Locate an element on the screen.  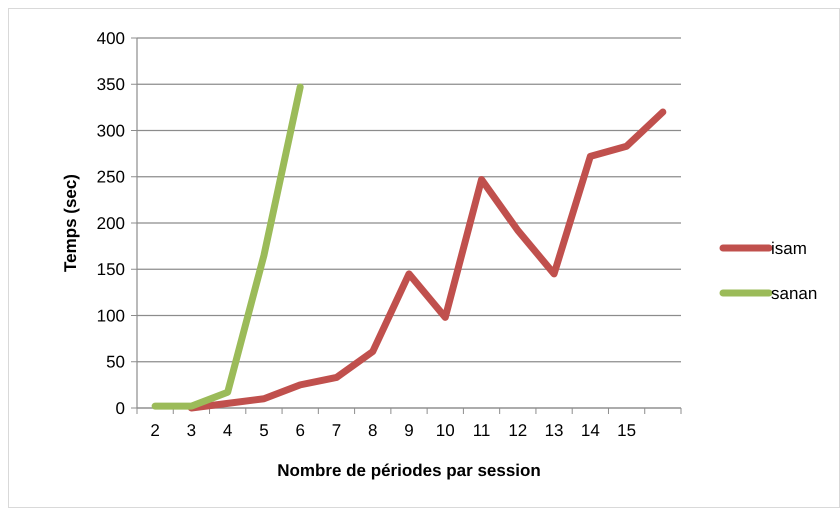
y-tick-label: 150 is located at coordinates (110, 270).